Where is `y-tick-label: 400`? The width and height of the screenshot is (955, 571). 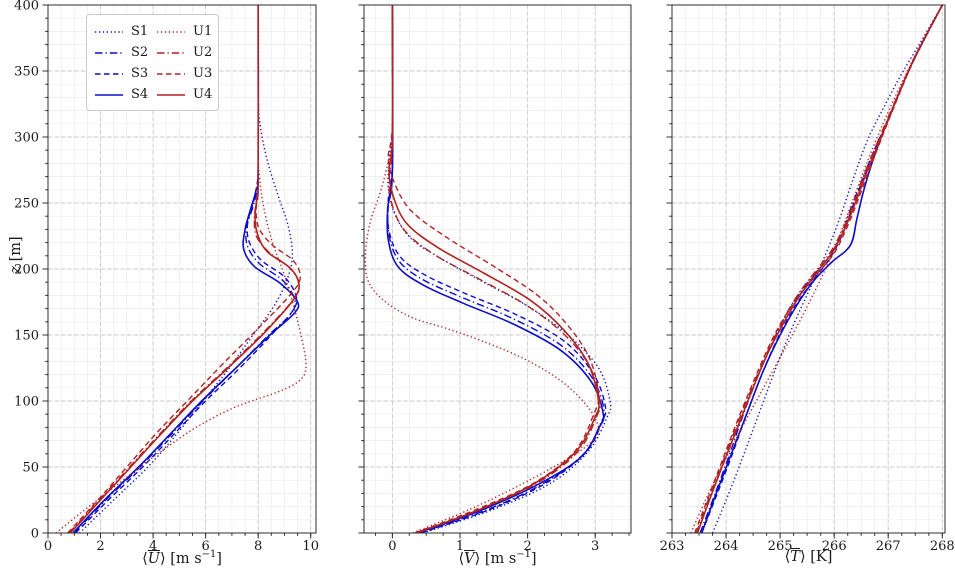
y-tick-label: 400 is located at coordinates (26, 7).